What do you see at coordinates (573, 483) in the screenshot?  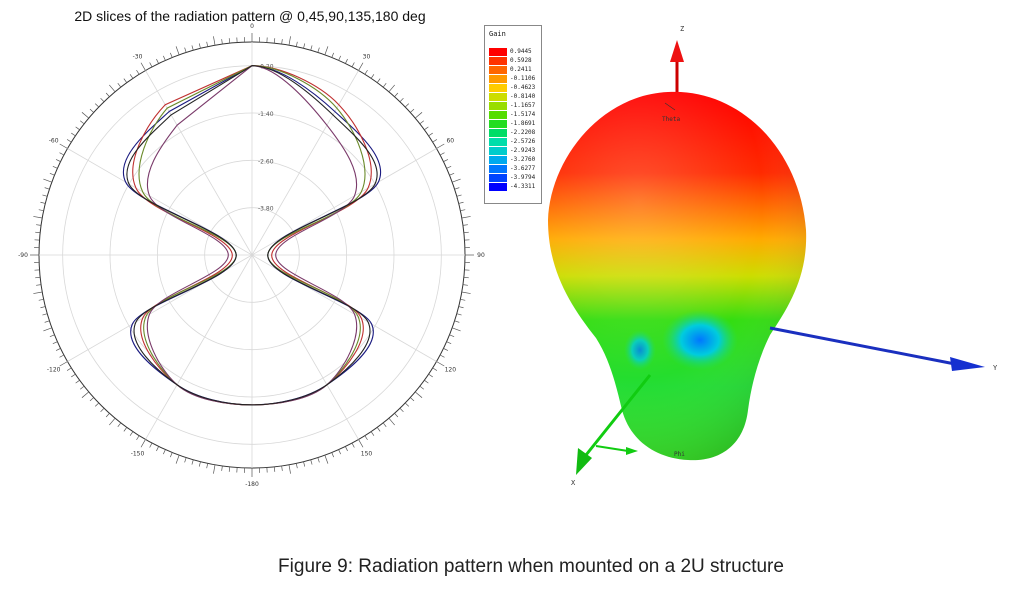 I see `x-axis-label: X` at bounding box center [573, 483].